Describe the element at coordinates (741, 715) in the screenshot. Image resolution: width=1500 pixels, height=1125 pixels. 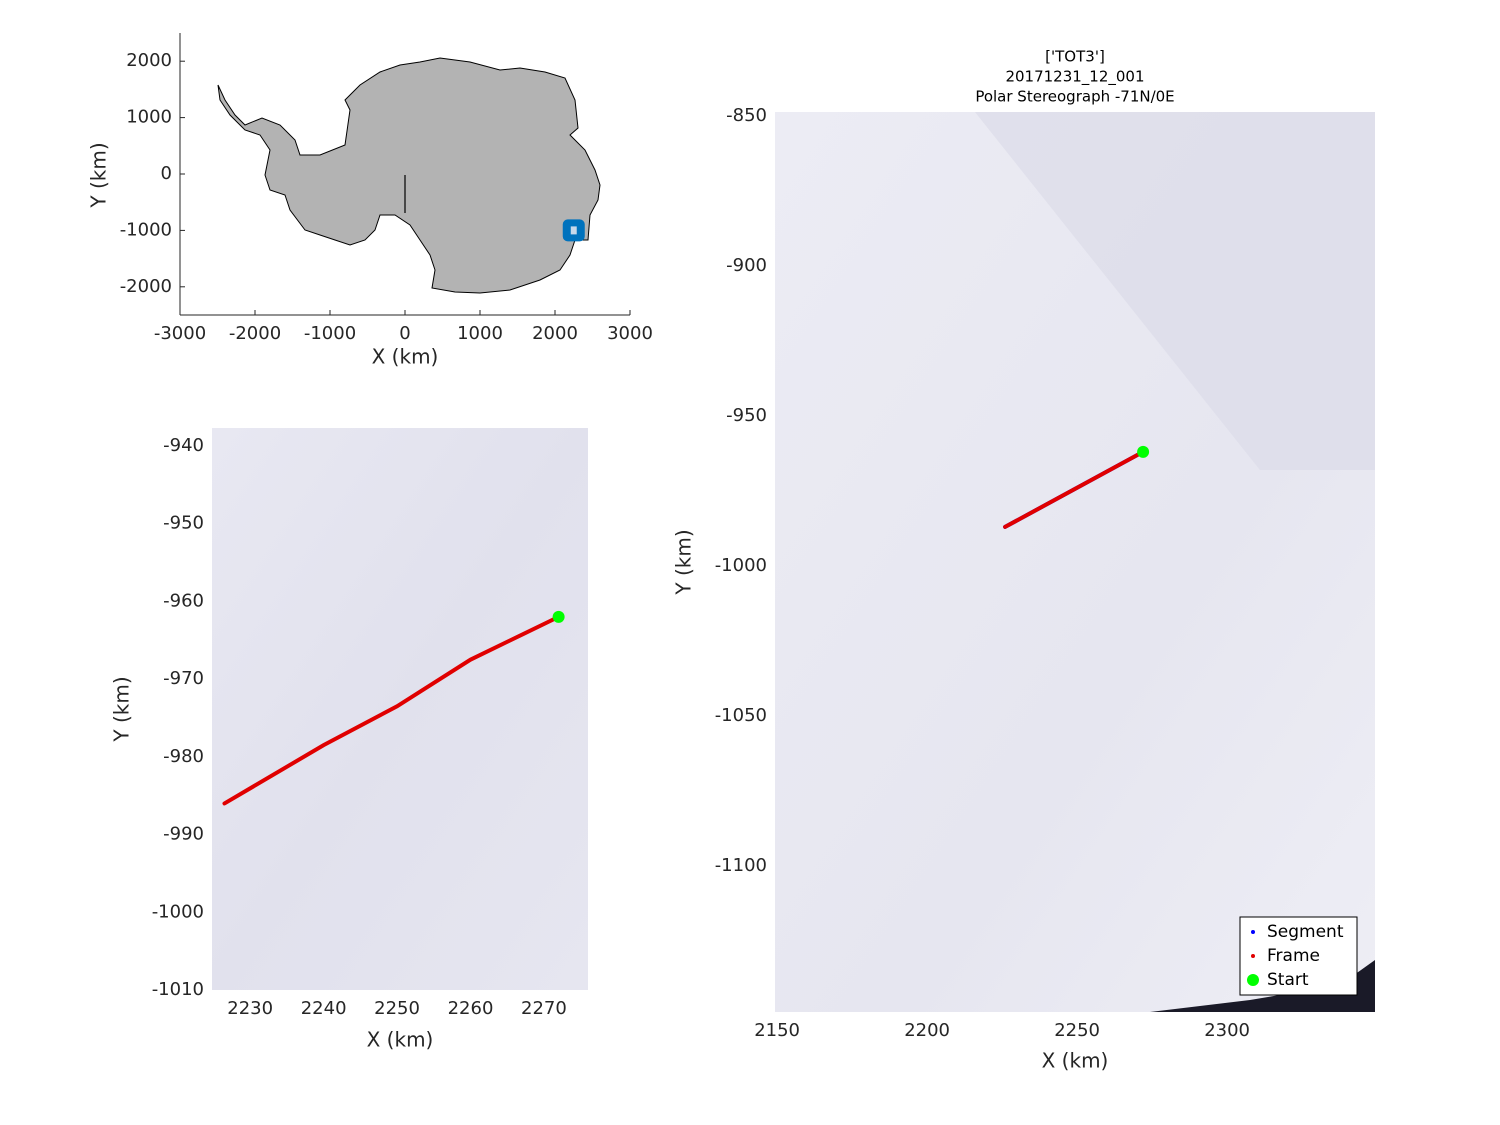
I see `y-tick-label: -1050` at that location.